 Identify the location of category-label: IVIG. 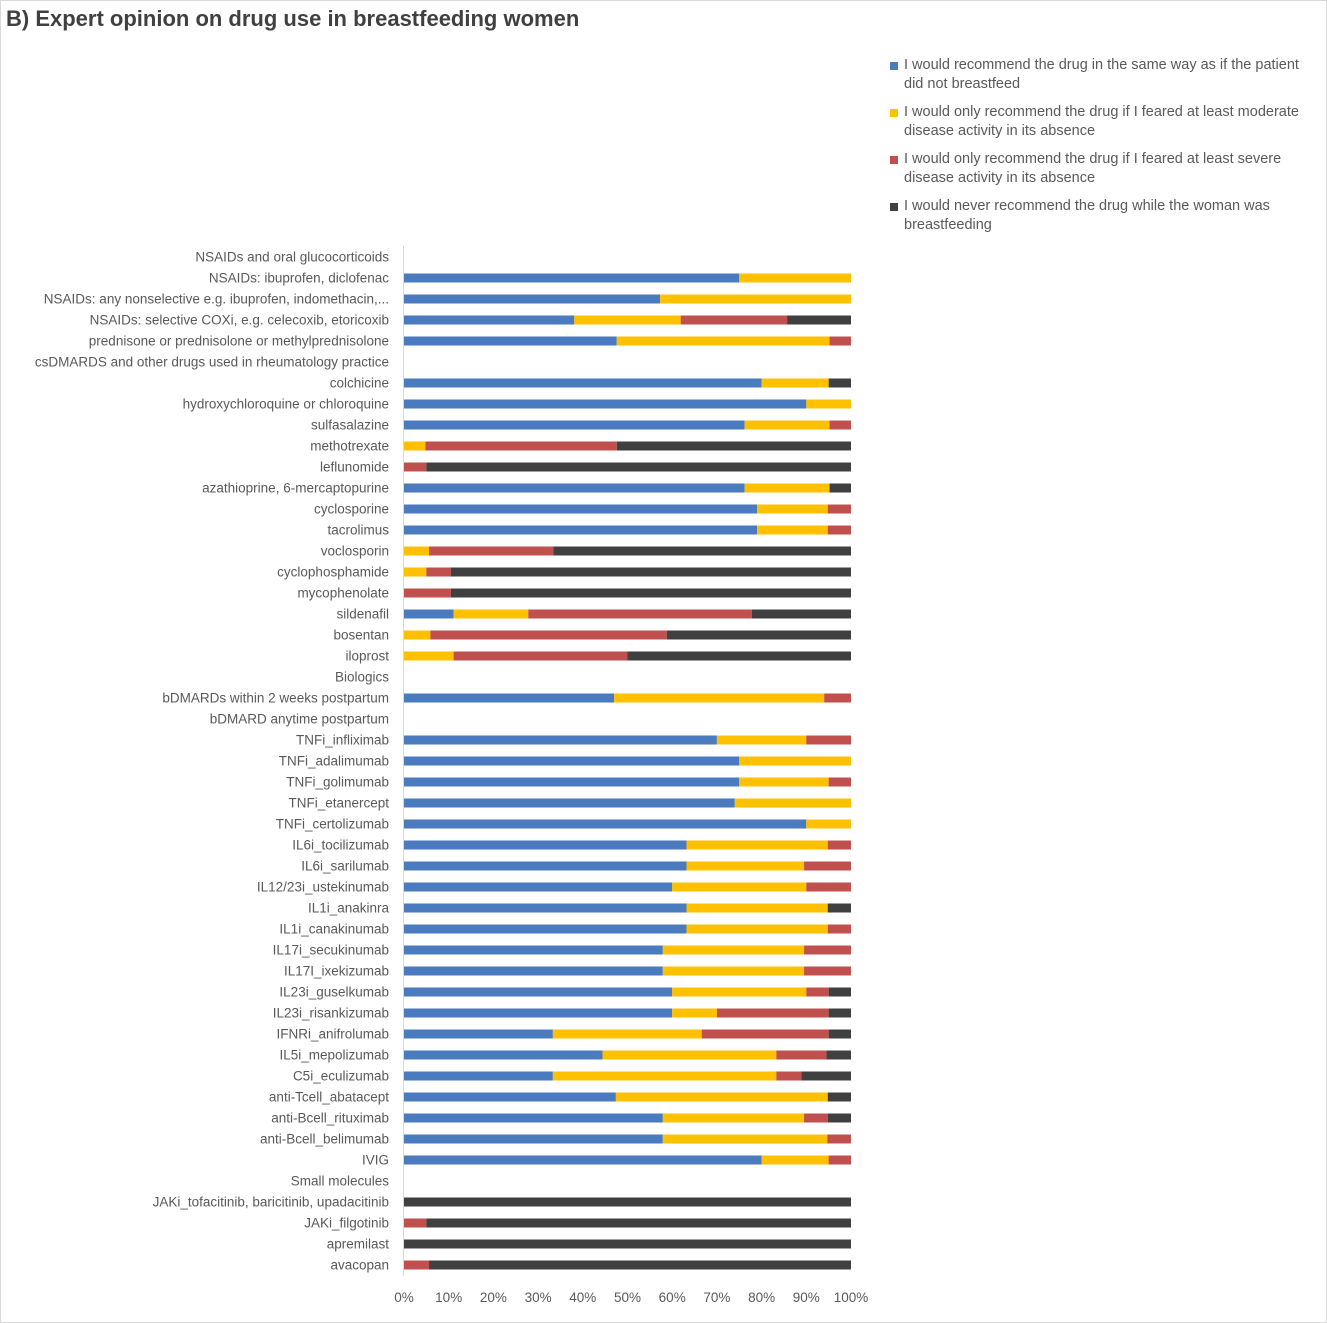
(375, 1160).